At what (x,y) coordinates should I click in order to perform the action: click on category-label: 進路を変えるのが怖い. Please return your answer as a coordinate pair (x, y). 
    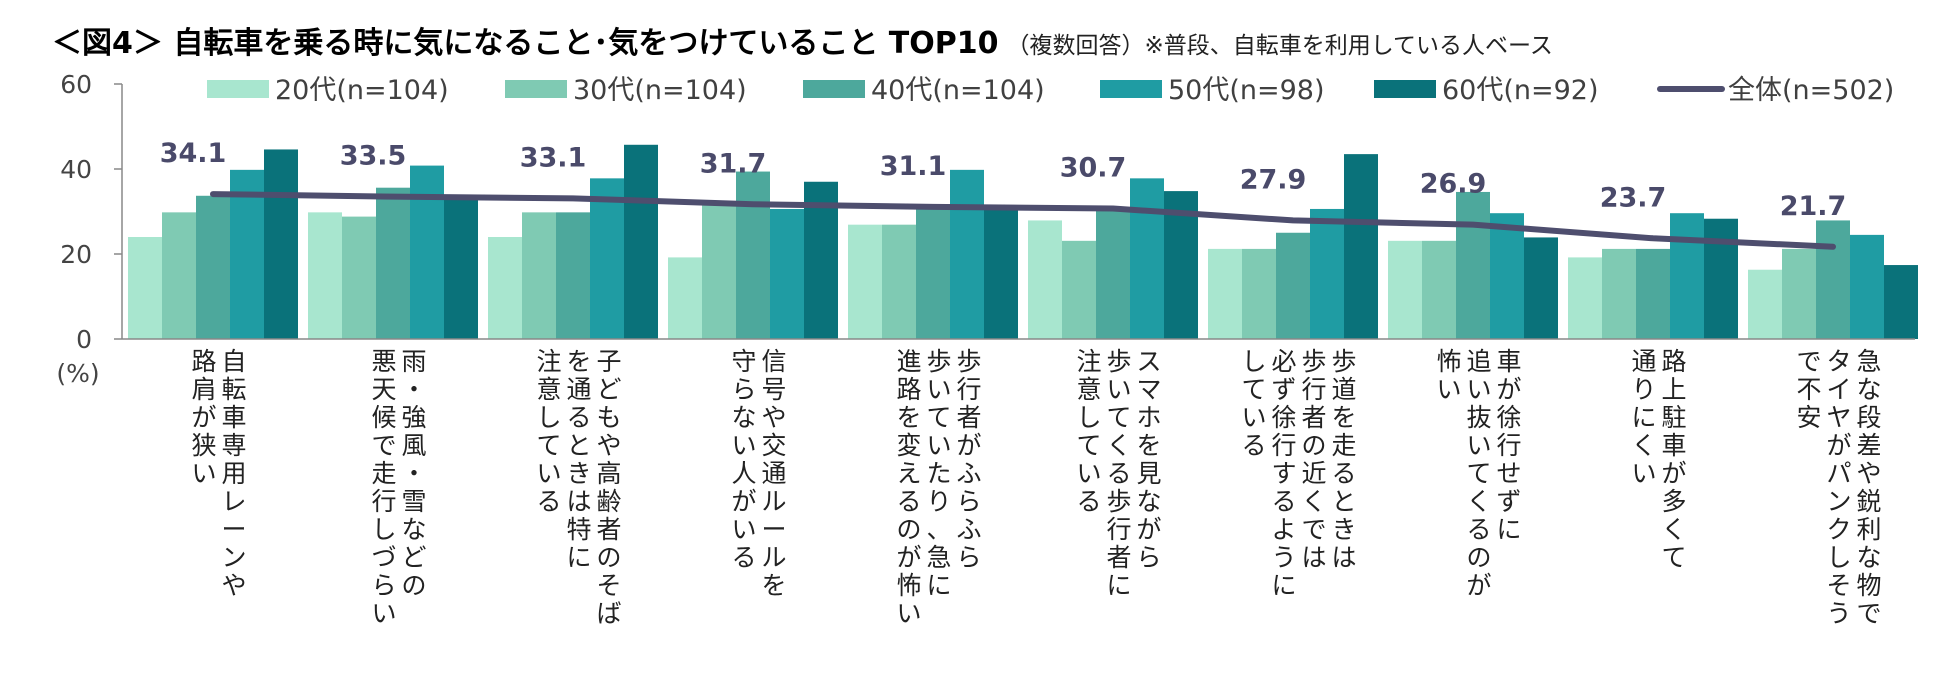
    Looking at the image, I should click on (908, 487).